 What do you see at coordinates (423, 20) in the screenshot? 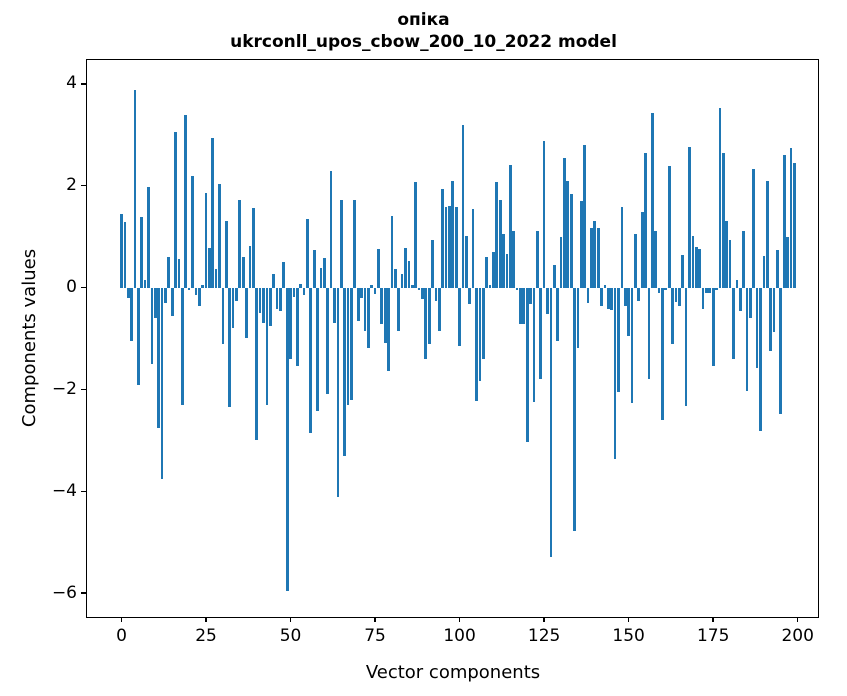
I see `chart-title: опіка` at bounding box center [423, 20].